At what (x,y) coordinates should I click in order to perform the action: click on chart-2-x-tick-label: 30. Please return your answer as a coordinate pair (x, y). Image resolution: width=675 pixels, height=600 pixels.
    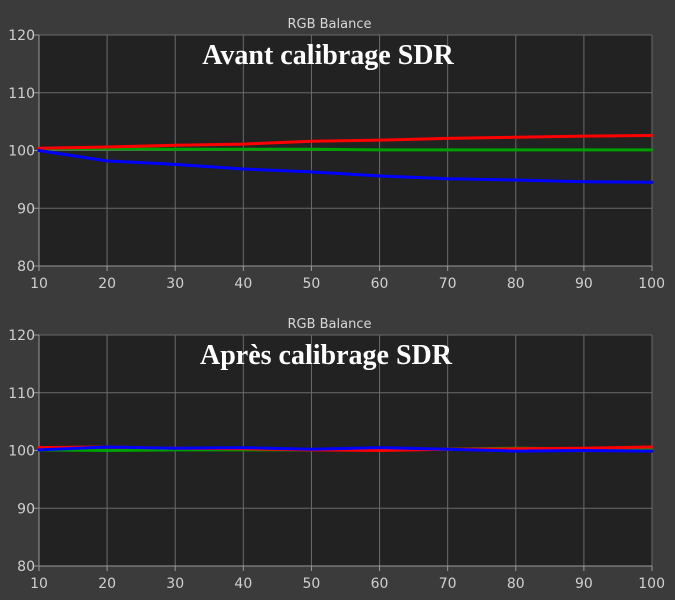
    Looking at the image, I should click on (175, 584).